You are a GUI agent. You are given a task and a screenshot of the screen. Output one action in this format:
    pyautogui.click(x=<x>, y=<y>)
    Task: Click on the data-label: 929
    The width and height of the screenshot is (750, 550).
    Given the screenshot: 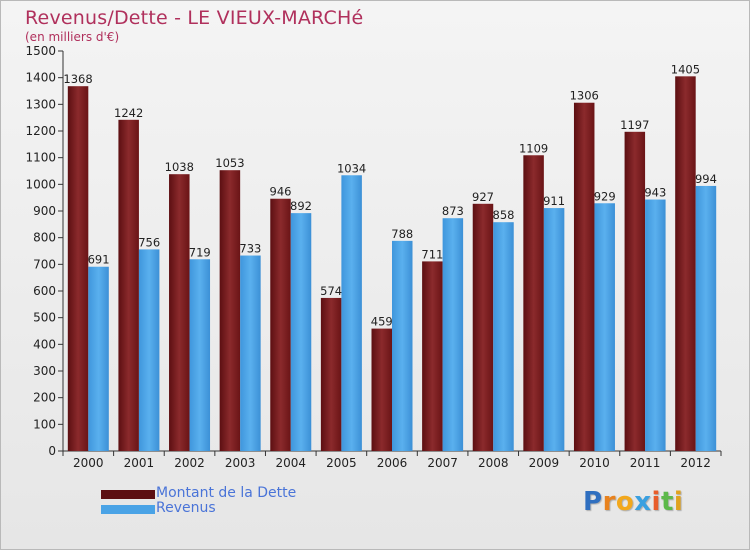 What is the action you would take?
    pyautogui.click(x=605, y=196)
    